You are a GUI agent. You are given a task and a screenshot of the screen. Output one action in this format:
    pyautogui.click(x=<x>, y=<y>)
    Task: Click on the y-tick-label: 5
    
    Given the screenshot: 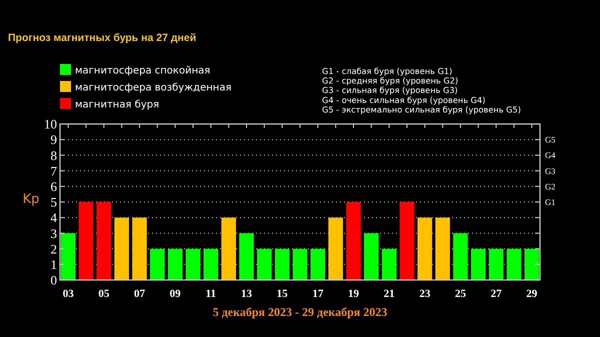 What is the action you would take?
    pyautogui.click(x=53, y=202)
    